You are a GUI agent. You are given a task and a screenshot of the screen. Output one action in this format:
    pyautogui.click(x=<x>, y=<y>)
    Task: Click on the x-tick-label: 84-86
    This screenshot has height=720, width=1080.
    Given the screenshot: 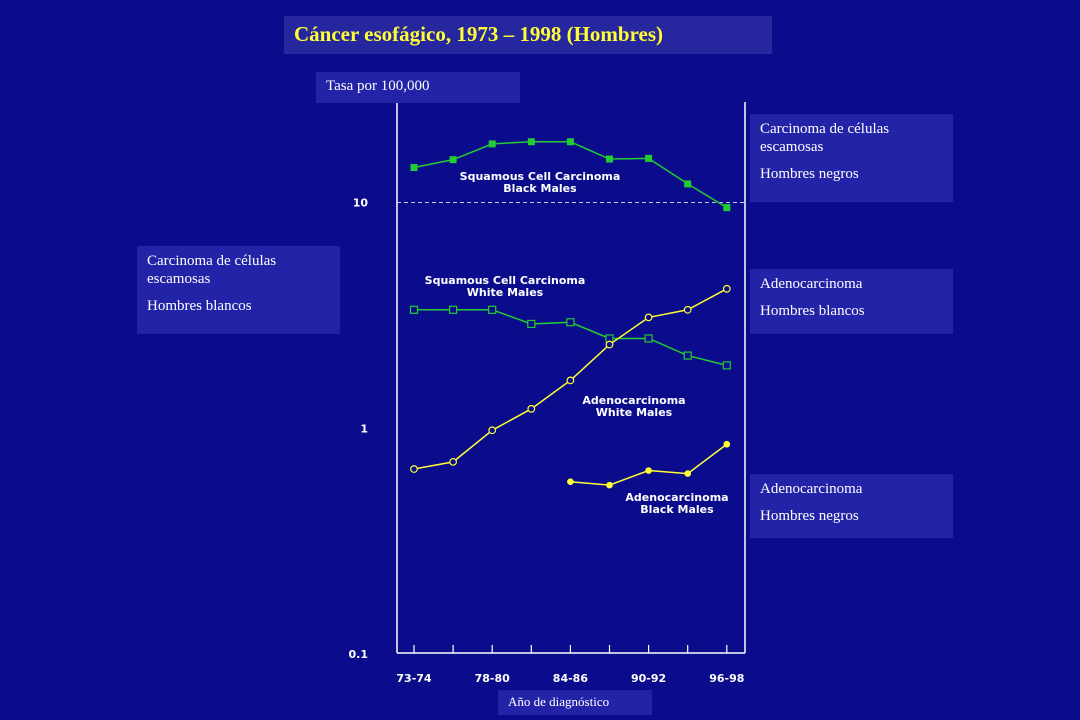 What is the action you would take?
    pyautogui.click(x=571, y=678)
    